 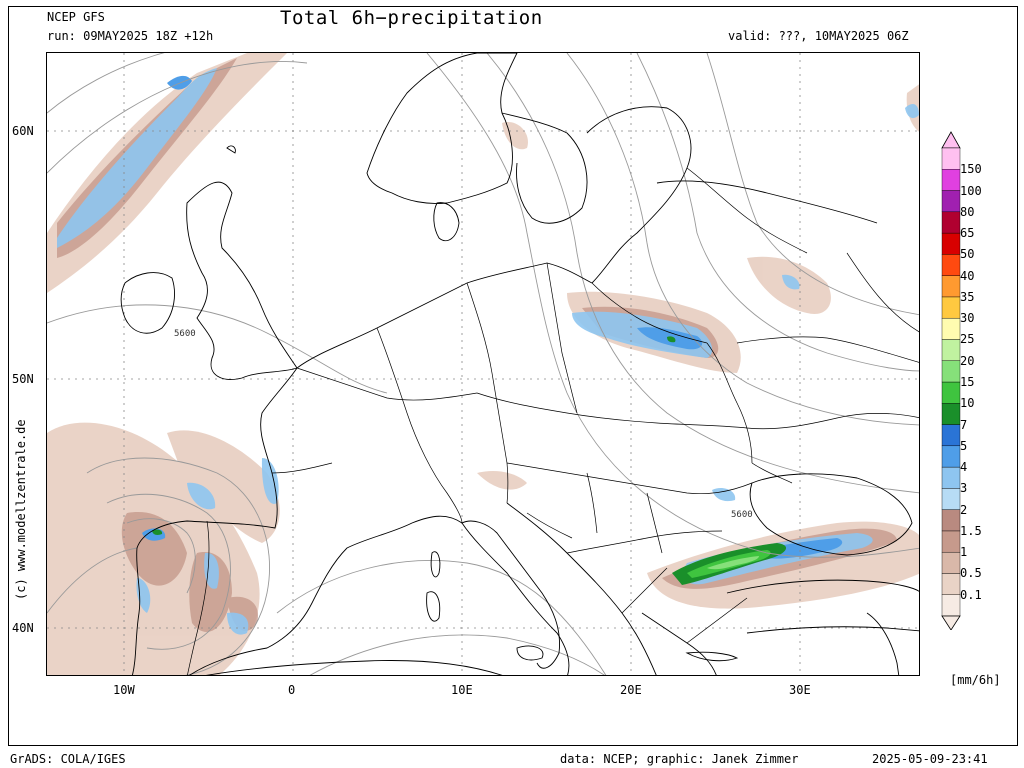 What do you see at coordinates (971, 190) in the screenshot?
I see `legend-level-label: 100` at bounding box center [971, 190].